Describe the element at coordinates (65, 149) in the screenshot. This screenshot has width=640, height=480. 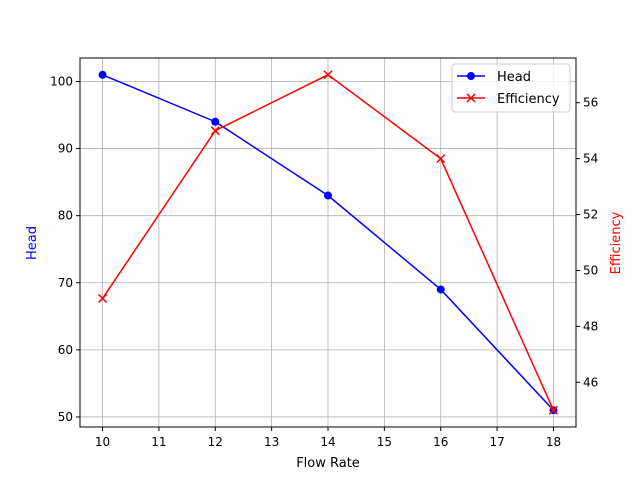
I see `y-left-tick-label: 90` at that location.